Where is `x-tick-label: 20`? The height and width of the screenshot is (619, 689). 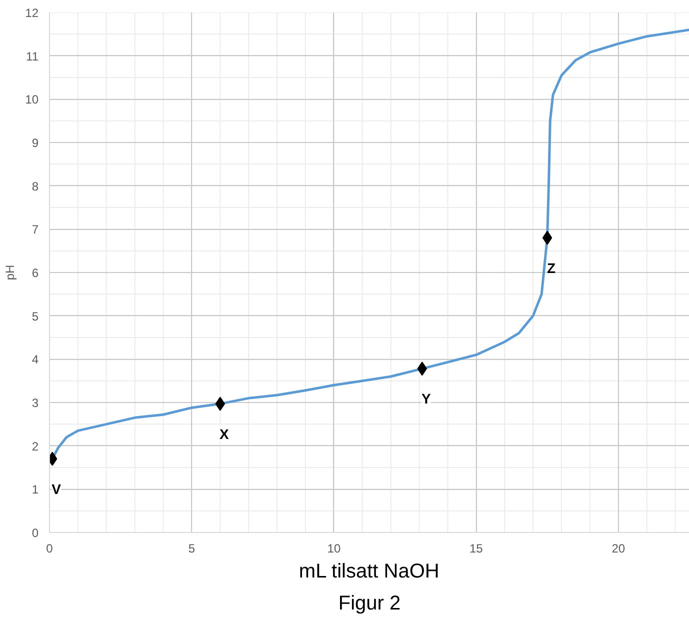
x-tick-label: 20 is located at coordinates (619, 549).